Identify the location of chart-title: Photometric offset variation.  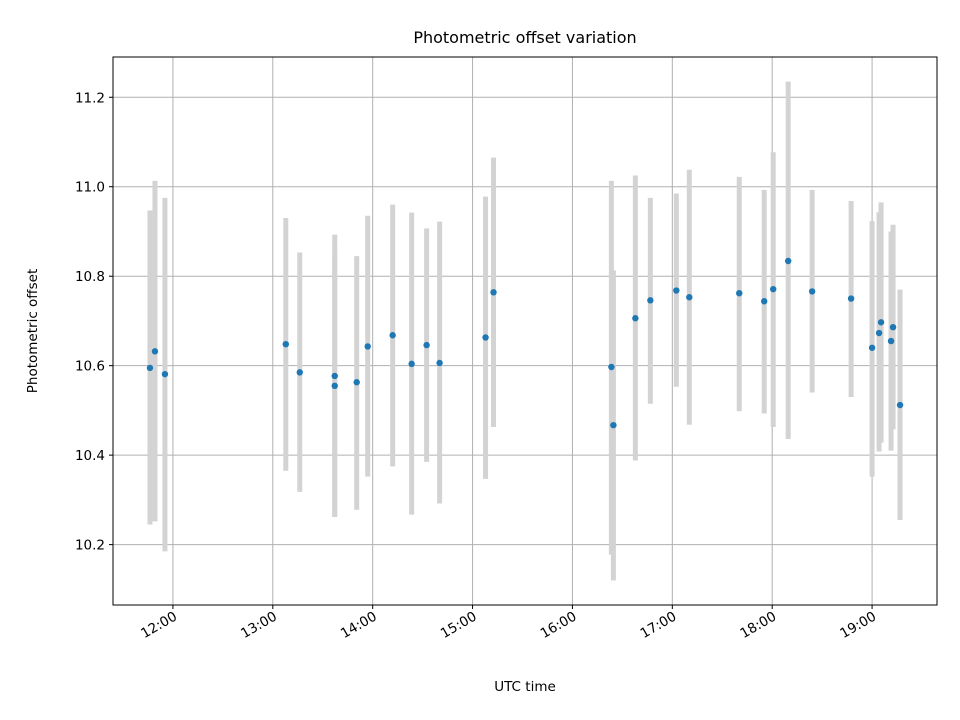
(524, 37).